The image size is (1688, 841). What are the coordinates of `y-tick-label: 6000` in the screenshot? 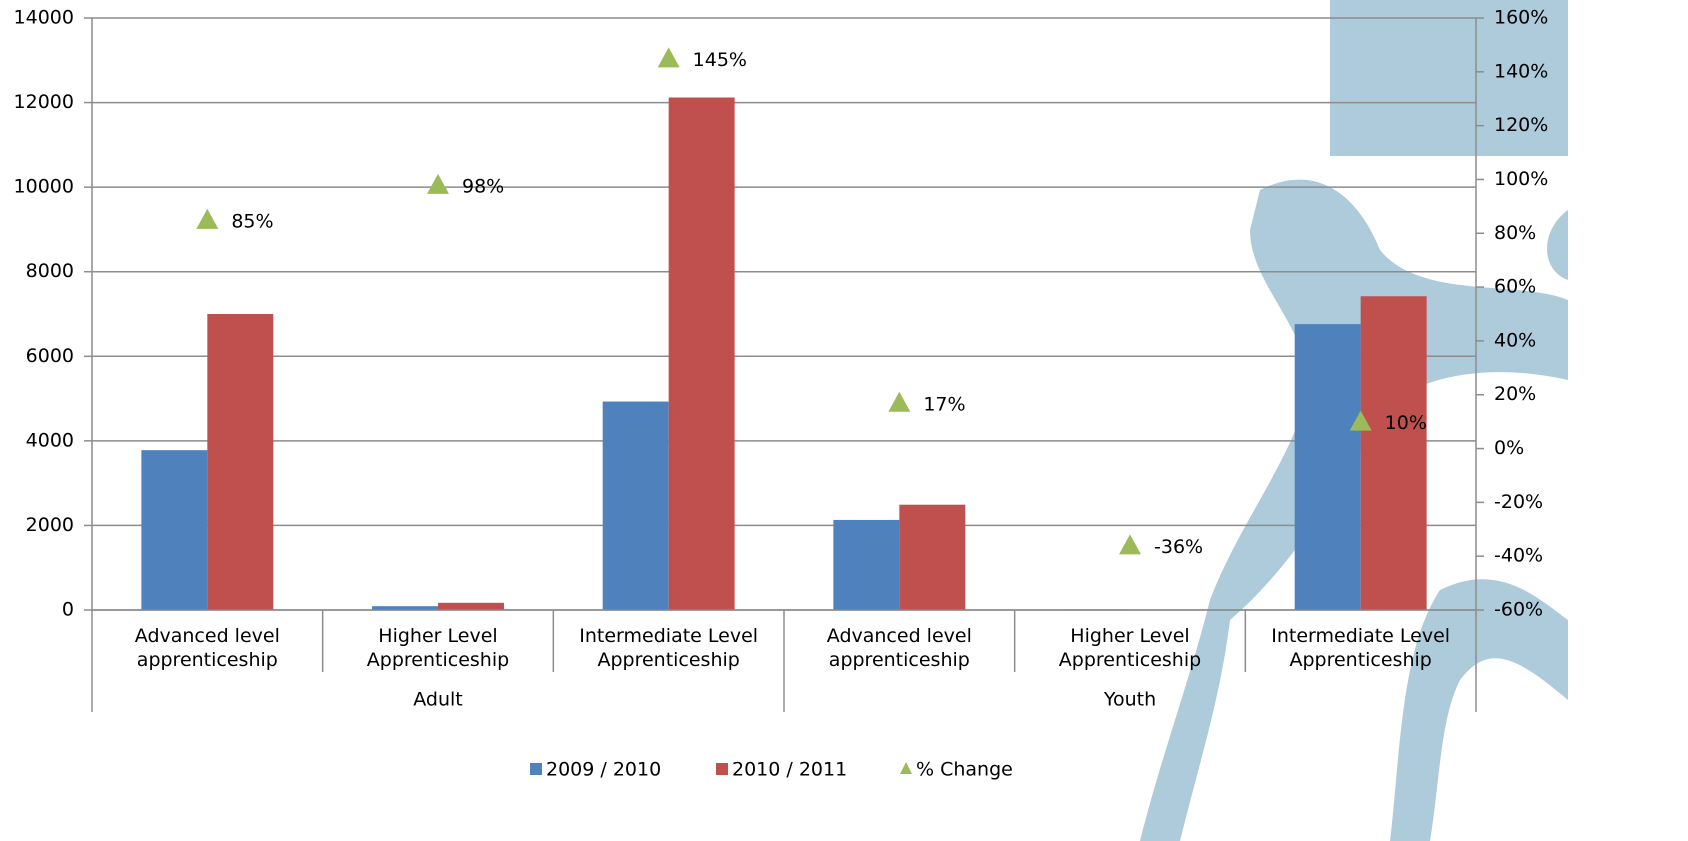 It's located at (50, 356).